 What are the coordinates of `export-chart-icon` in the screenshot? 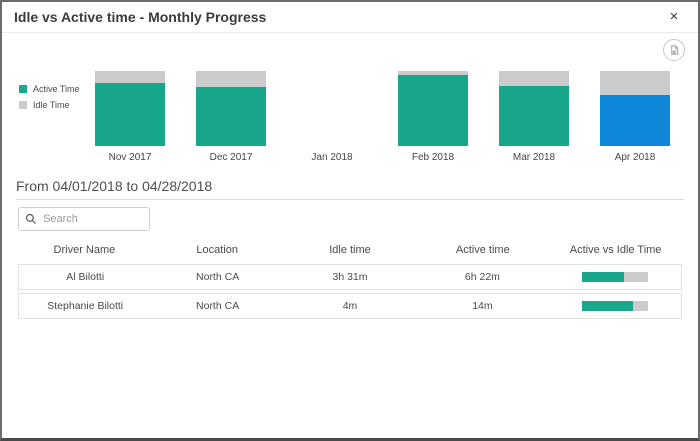 It's located at (674, 50).